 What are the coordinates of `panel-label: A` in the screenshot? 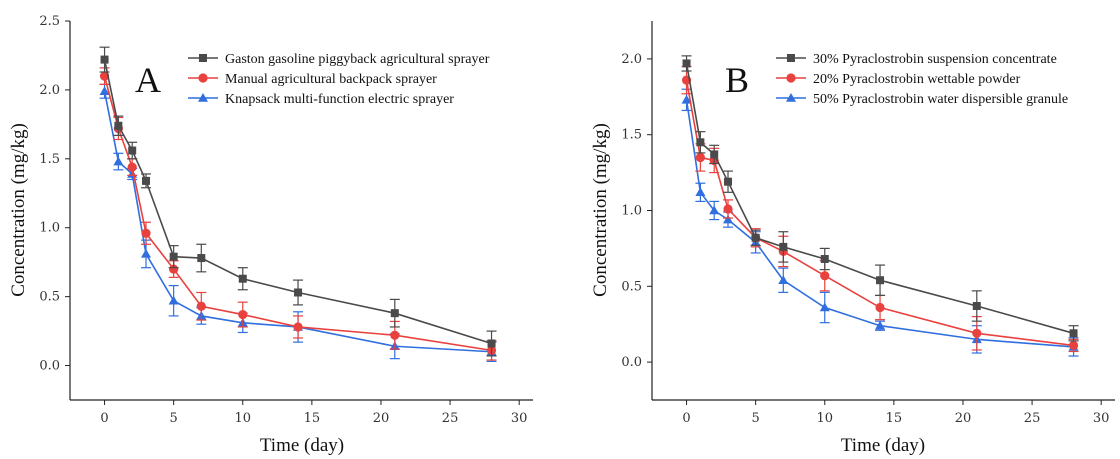 It's located at (148, 80).